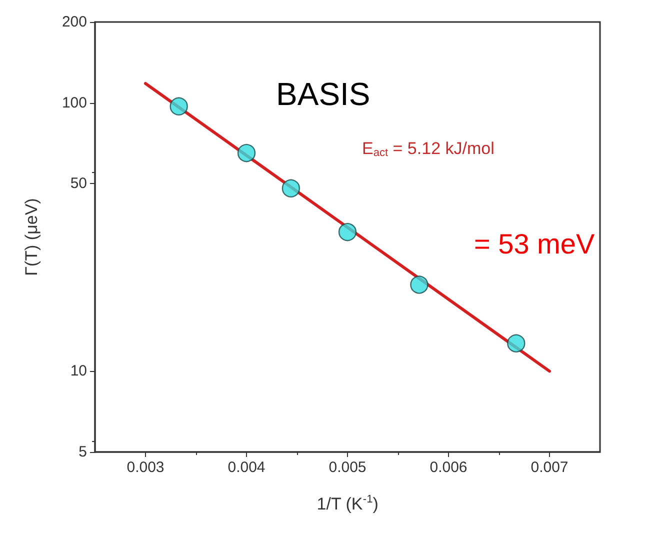 The image size is (645, 536). What do you see at coordinates (549, 467) in the screenshot?
I see `x-tick-label: 0.007` at bounding box center [549, 467].